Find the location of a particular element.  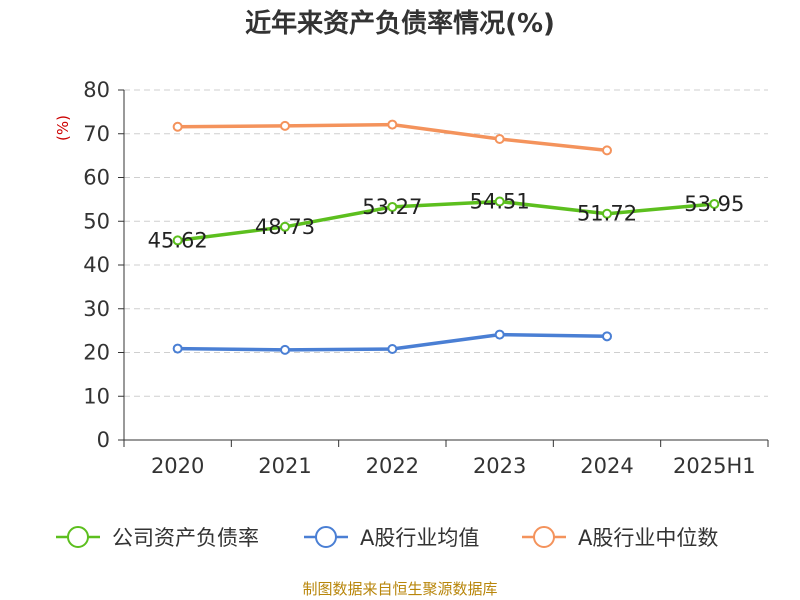

data-label-layer: 45.62 48.73 53.27 54.51 51.72 53.95 is located at coordinates (446, 221).